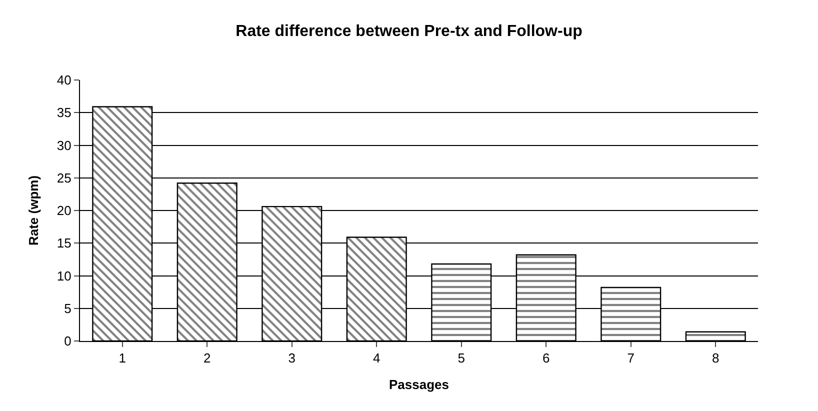 This screenshot has height=411, width=818. I want to click on x-tick-label: 3, so click(292, 358).